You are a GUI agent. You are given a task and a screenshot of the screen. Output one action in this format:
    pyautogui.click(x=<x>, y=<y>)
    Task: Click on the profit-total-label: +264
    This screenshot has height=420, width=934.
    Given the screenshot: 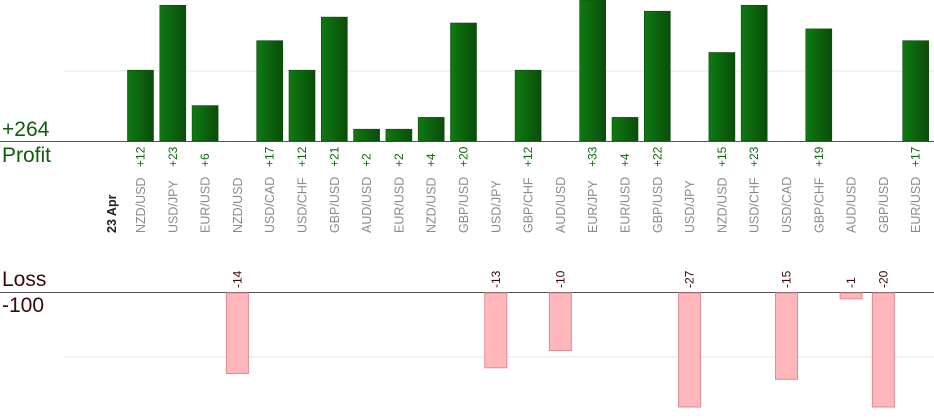 What is the action you would take?
    pyautogui.click(x=26, y=129)
    